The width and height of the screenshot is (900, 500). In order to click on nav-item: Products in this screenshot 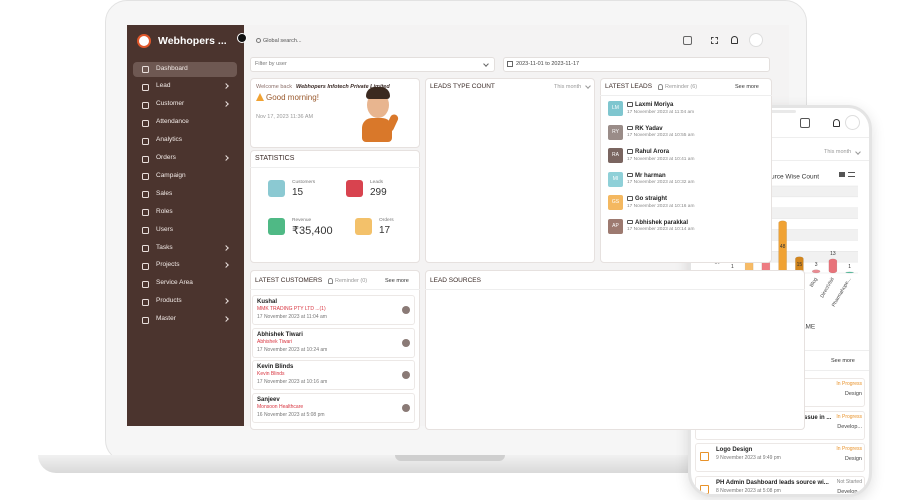, I will do `click(169, 301)`.